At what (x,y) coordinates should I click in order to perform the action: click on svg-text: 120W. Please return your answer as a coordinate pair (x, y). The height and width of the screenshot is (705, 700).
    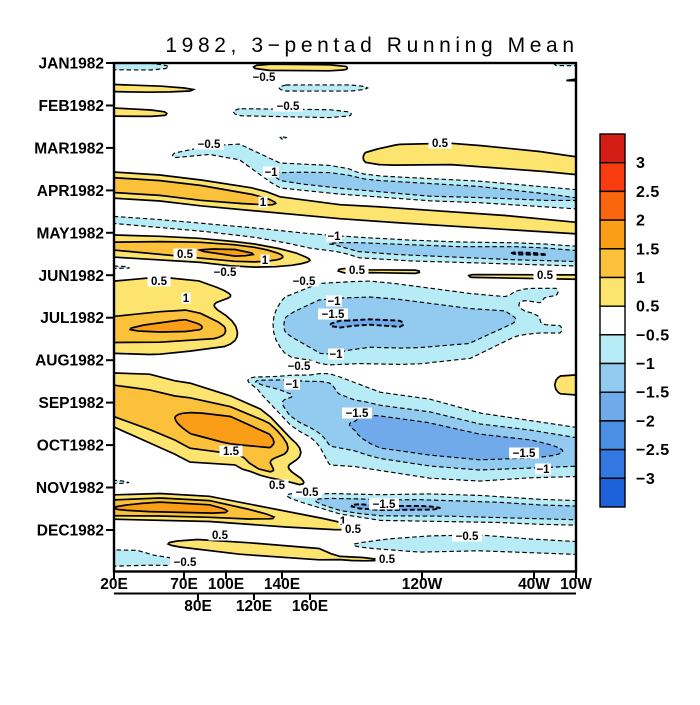
    Looking at the image, I should click on (422, 584).